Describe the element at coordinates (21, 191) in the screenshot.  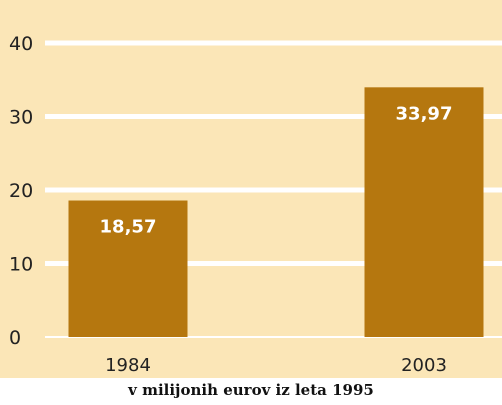
I see `y-tick-label-20: 20` at that location.